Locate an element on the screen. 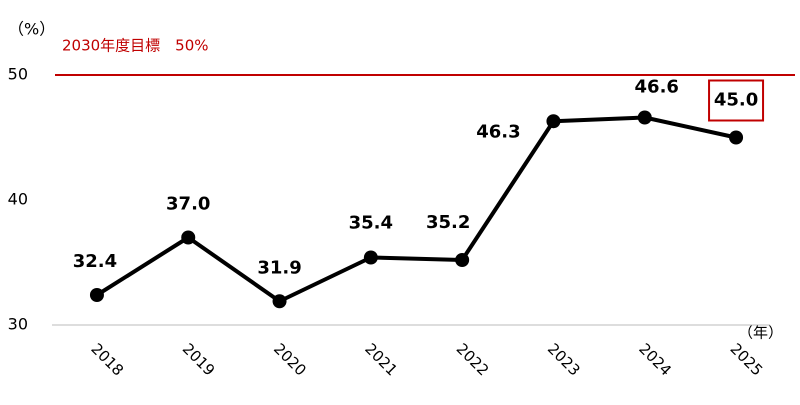 The height and width of the screenshot is (405, 800). x-tick-label: 2023 is located at coordinates (564, 360).